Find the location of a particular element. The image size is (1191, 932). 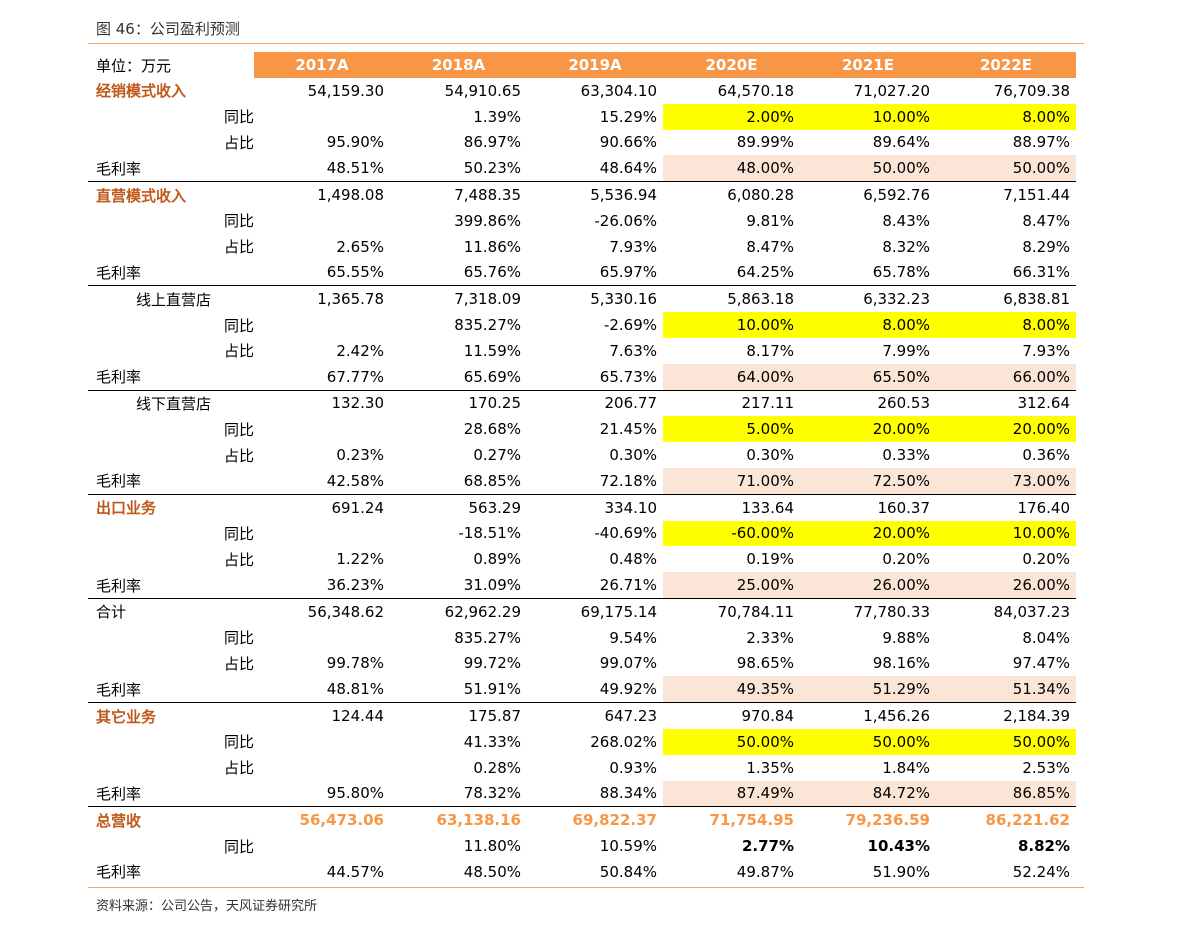

table-row: 占比 1.22% 0.89% 0.48% 0.19% 0.20% 0.20% is located at coordinates (582, 559).